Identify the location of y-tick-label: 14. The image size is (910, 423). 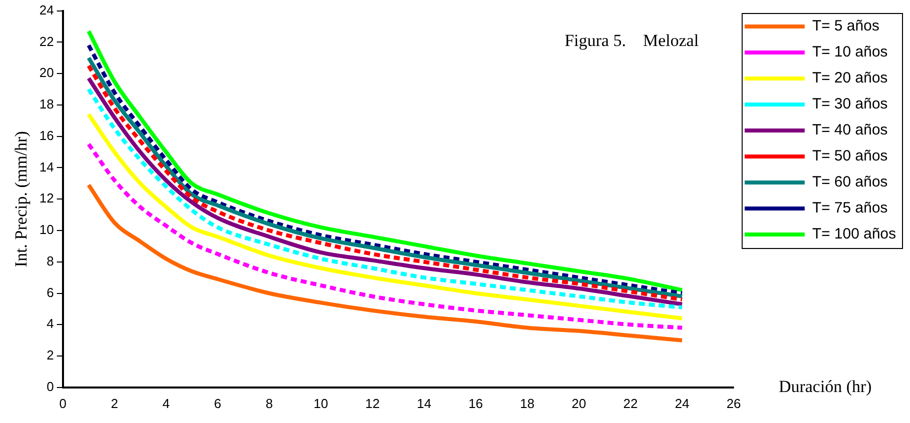
(46, 166).